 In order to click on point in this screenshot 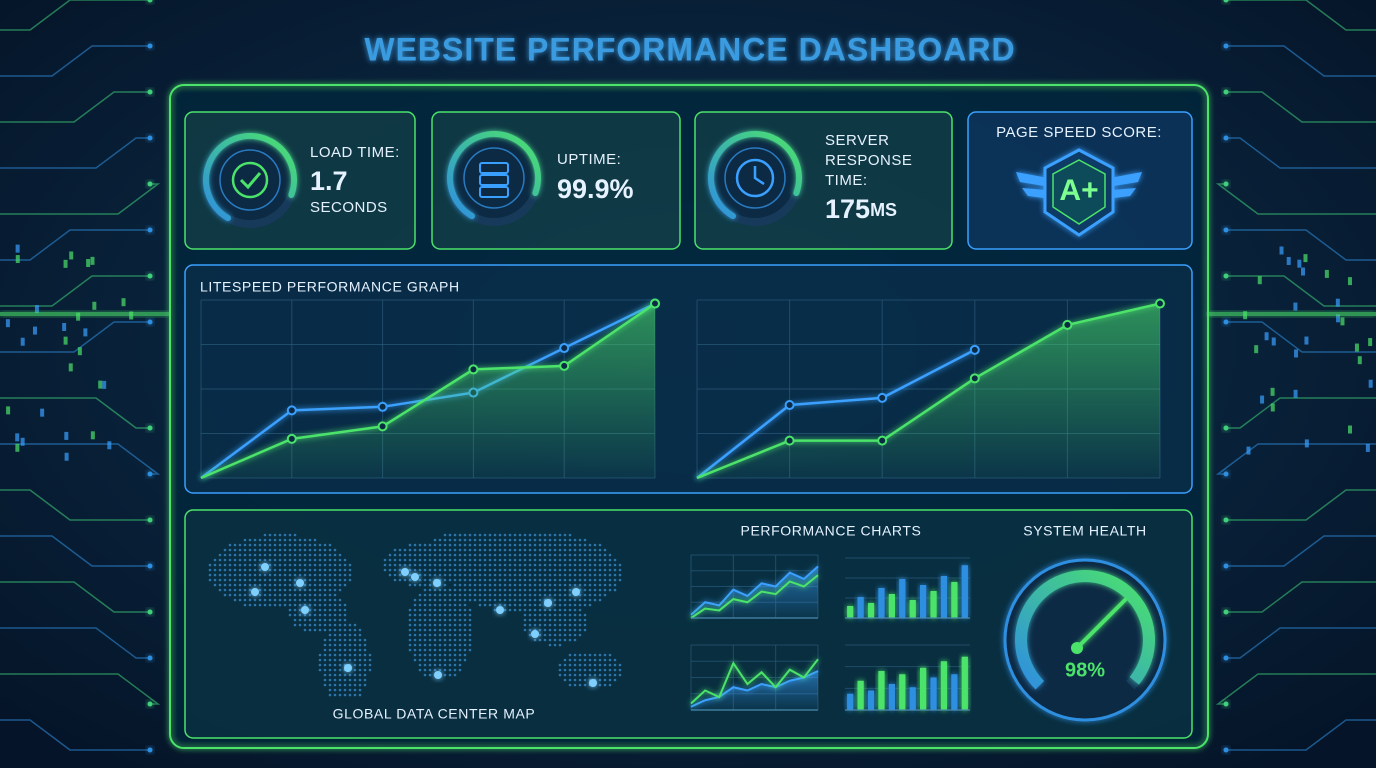, I will do `click(882, 397)`.